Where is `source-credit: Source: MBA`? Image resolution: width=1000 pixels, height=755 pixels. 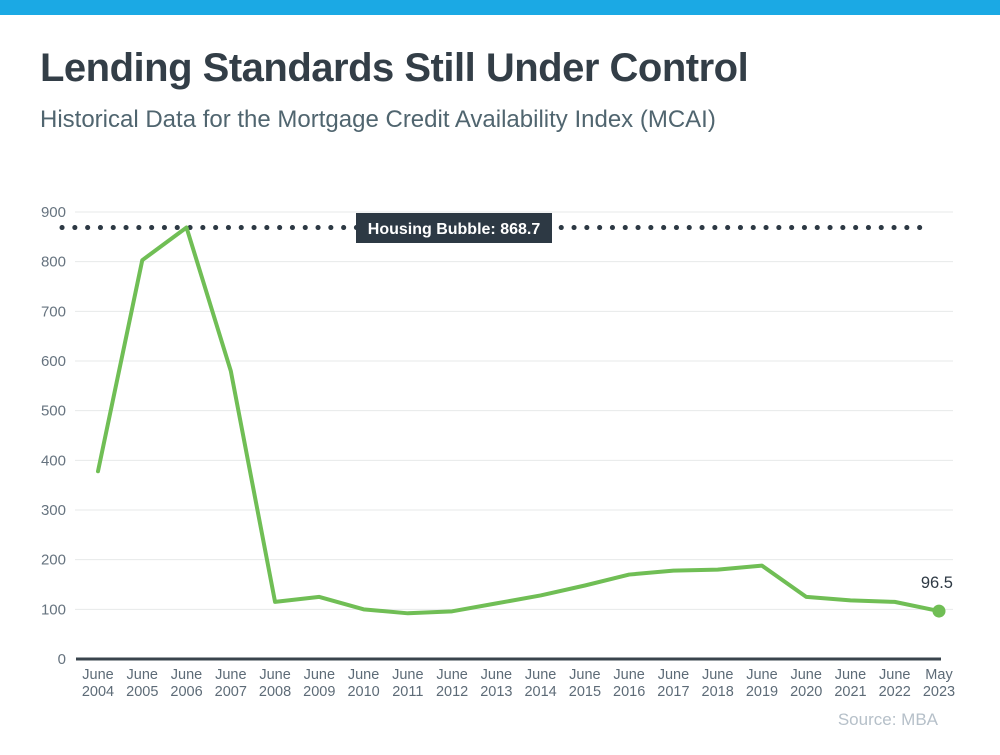
source-credit: Source: MBA is located at coordinates (887, 719).